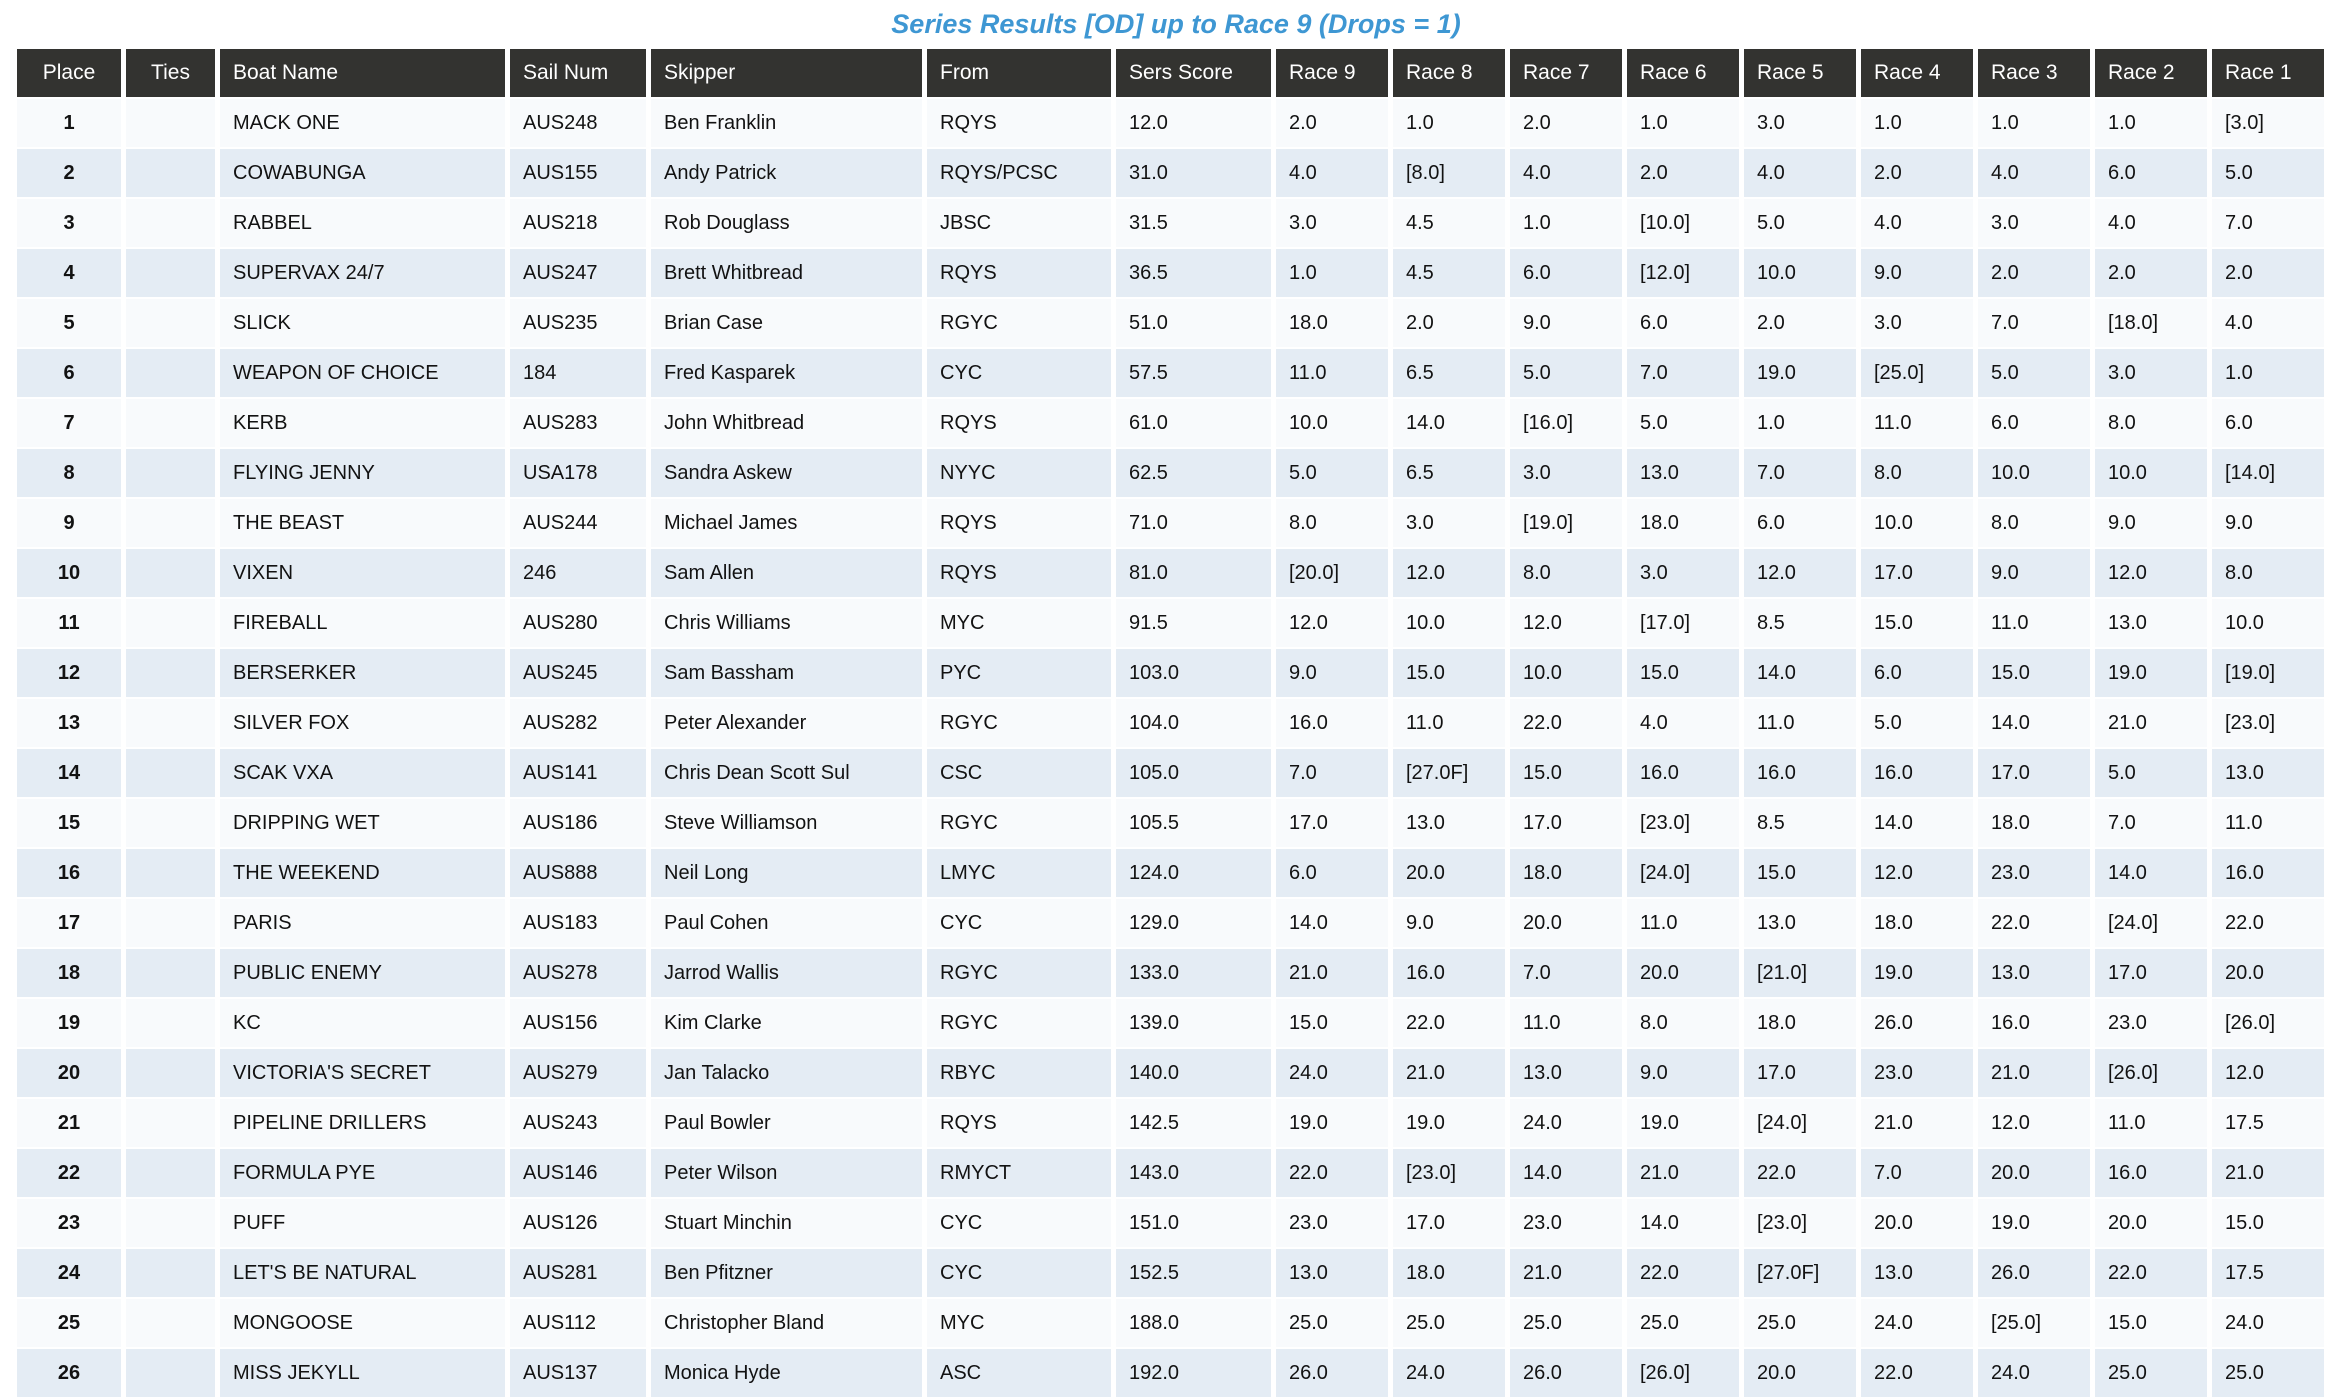  What do you see at coordinates (1683, 1223) in the screenshot?
I see `cell-race-6: 14.0` at bounding box center [1683, 1223].